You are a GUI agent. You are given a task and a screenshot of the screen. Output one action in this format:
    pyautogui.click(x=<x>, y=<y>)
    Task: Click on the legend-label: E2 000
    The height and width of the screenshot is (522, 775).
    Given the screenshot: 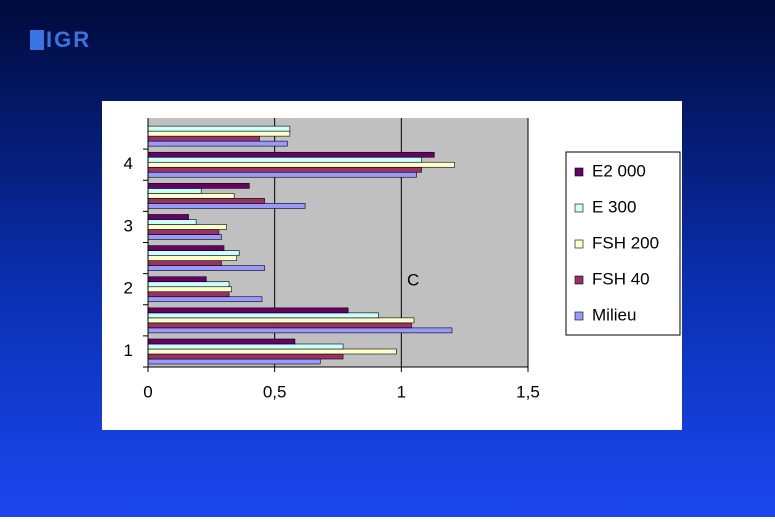 What is the action you would take?
    pyautogui.click(x=619, y=170)
    